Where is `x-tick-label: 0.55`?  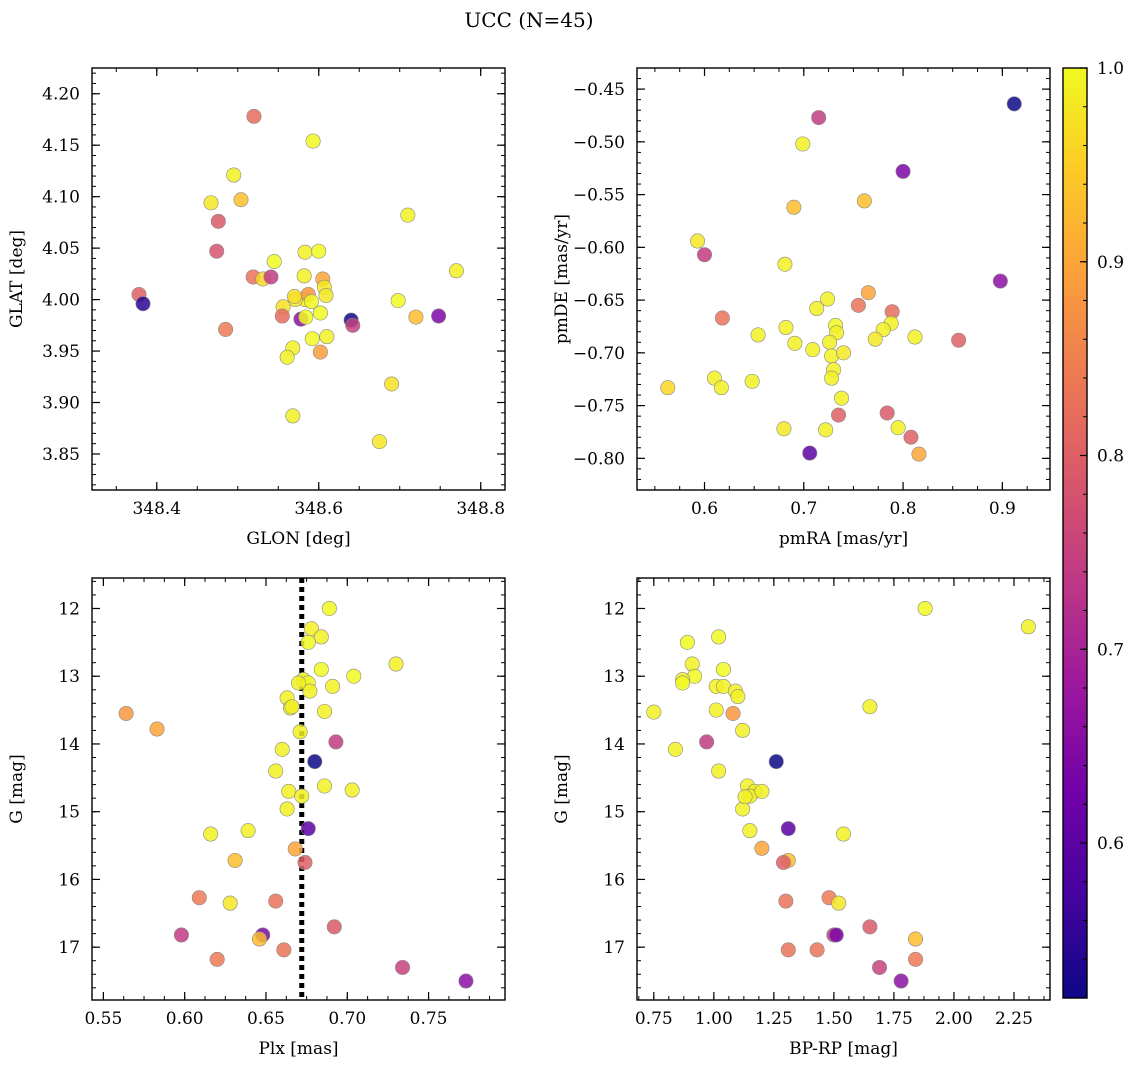
x-tick-label: 0.55 is located at coordinates (103, 1019).